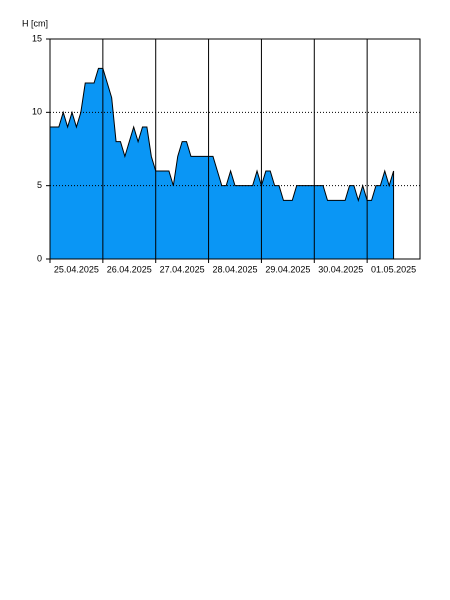  What do you see at coordinates (76, 269) in the screenshot?
I see `x-tick-label: 25.04.2025` at bounding box center [76, 269].